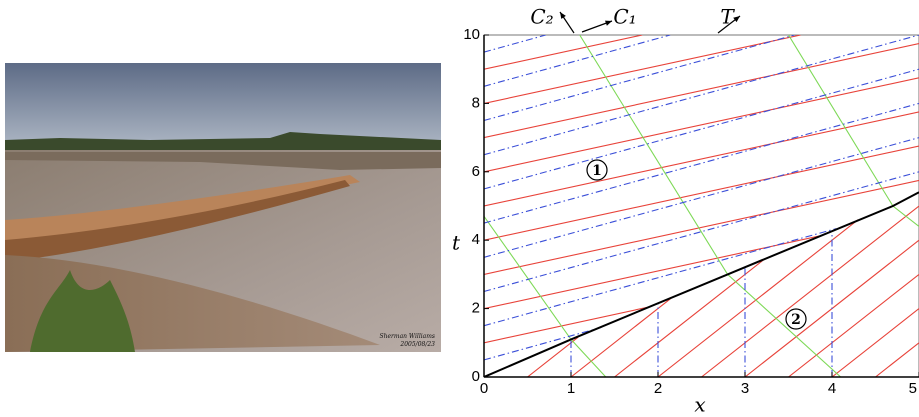 This screenshot has width=919, height=417. I want to click on y-tick-label: 2, so click(476, 308).